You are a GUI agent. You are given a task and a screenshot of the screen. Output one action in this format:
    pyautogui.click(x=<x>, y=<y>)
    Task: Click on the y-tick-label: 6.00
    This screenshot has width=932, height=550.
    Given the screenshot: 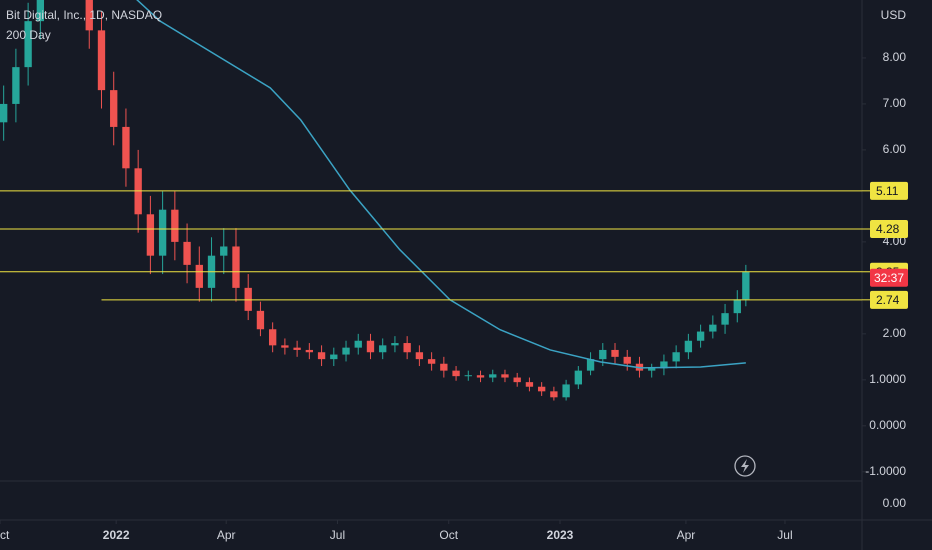 What is the action you would take?
    pyautogui.click(x=895, y=149)
    